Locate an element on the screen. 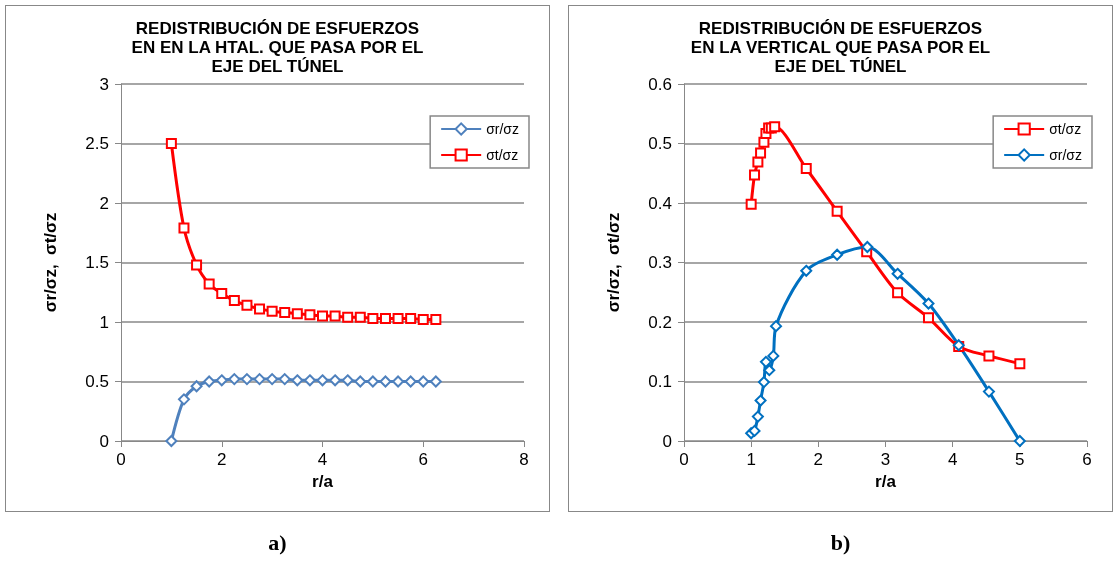 The width and height of the screenshot is (1114, 563). x-tick-label: 3 is located at coordinates (885, 459).